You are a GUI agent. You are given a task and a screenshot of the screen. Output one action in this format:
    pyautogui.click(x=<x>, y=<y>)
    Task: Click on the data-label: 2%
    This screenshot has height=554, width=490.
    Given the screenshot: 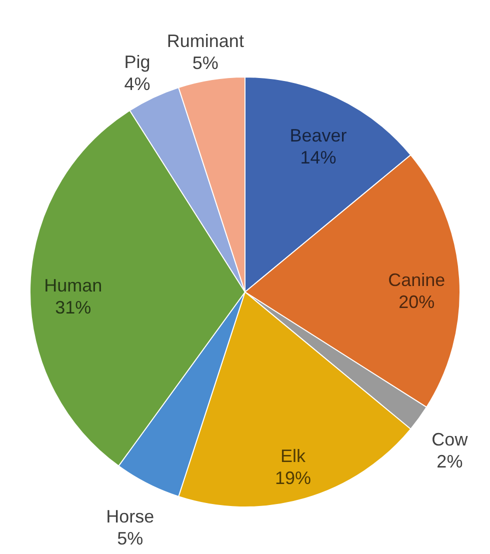 What is the action you would take?
    pyautogui.click(x=449, y=462)
    